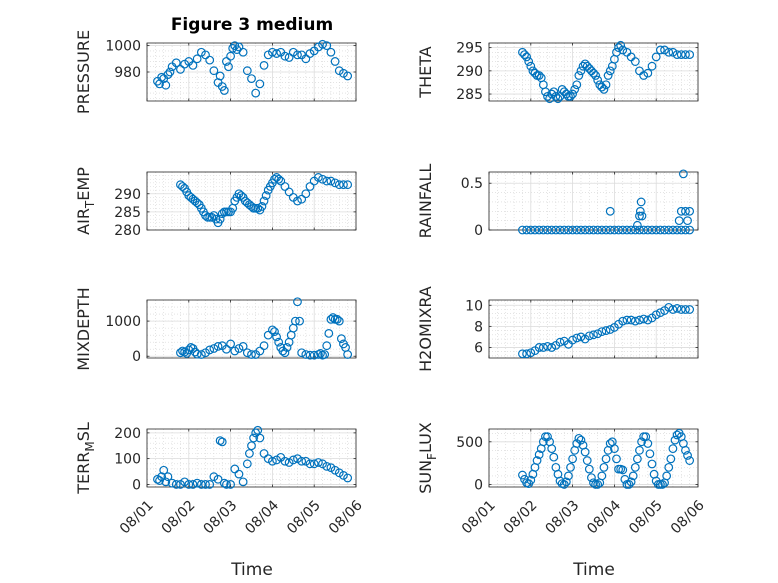  Describe the element at coordinates (83, 431) in the screenshot. I see `y-axis-label-rest: SL` at that location.